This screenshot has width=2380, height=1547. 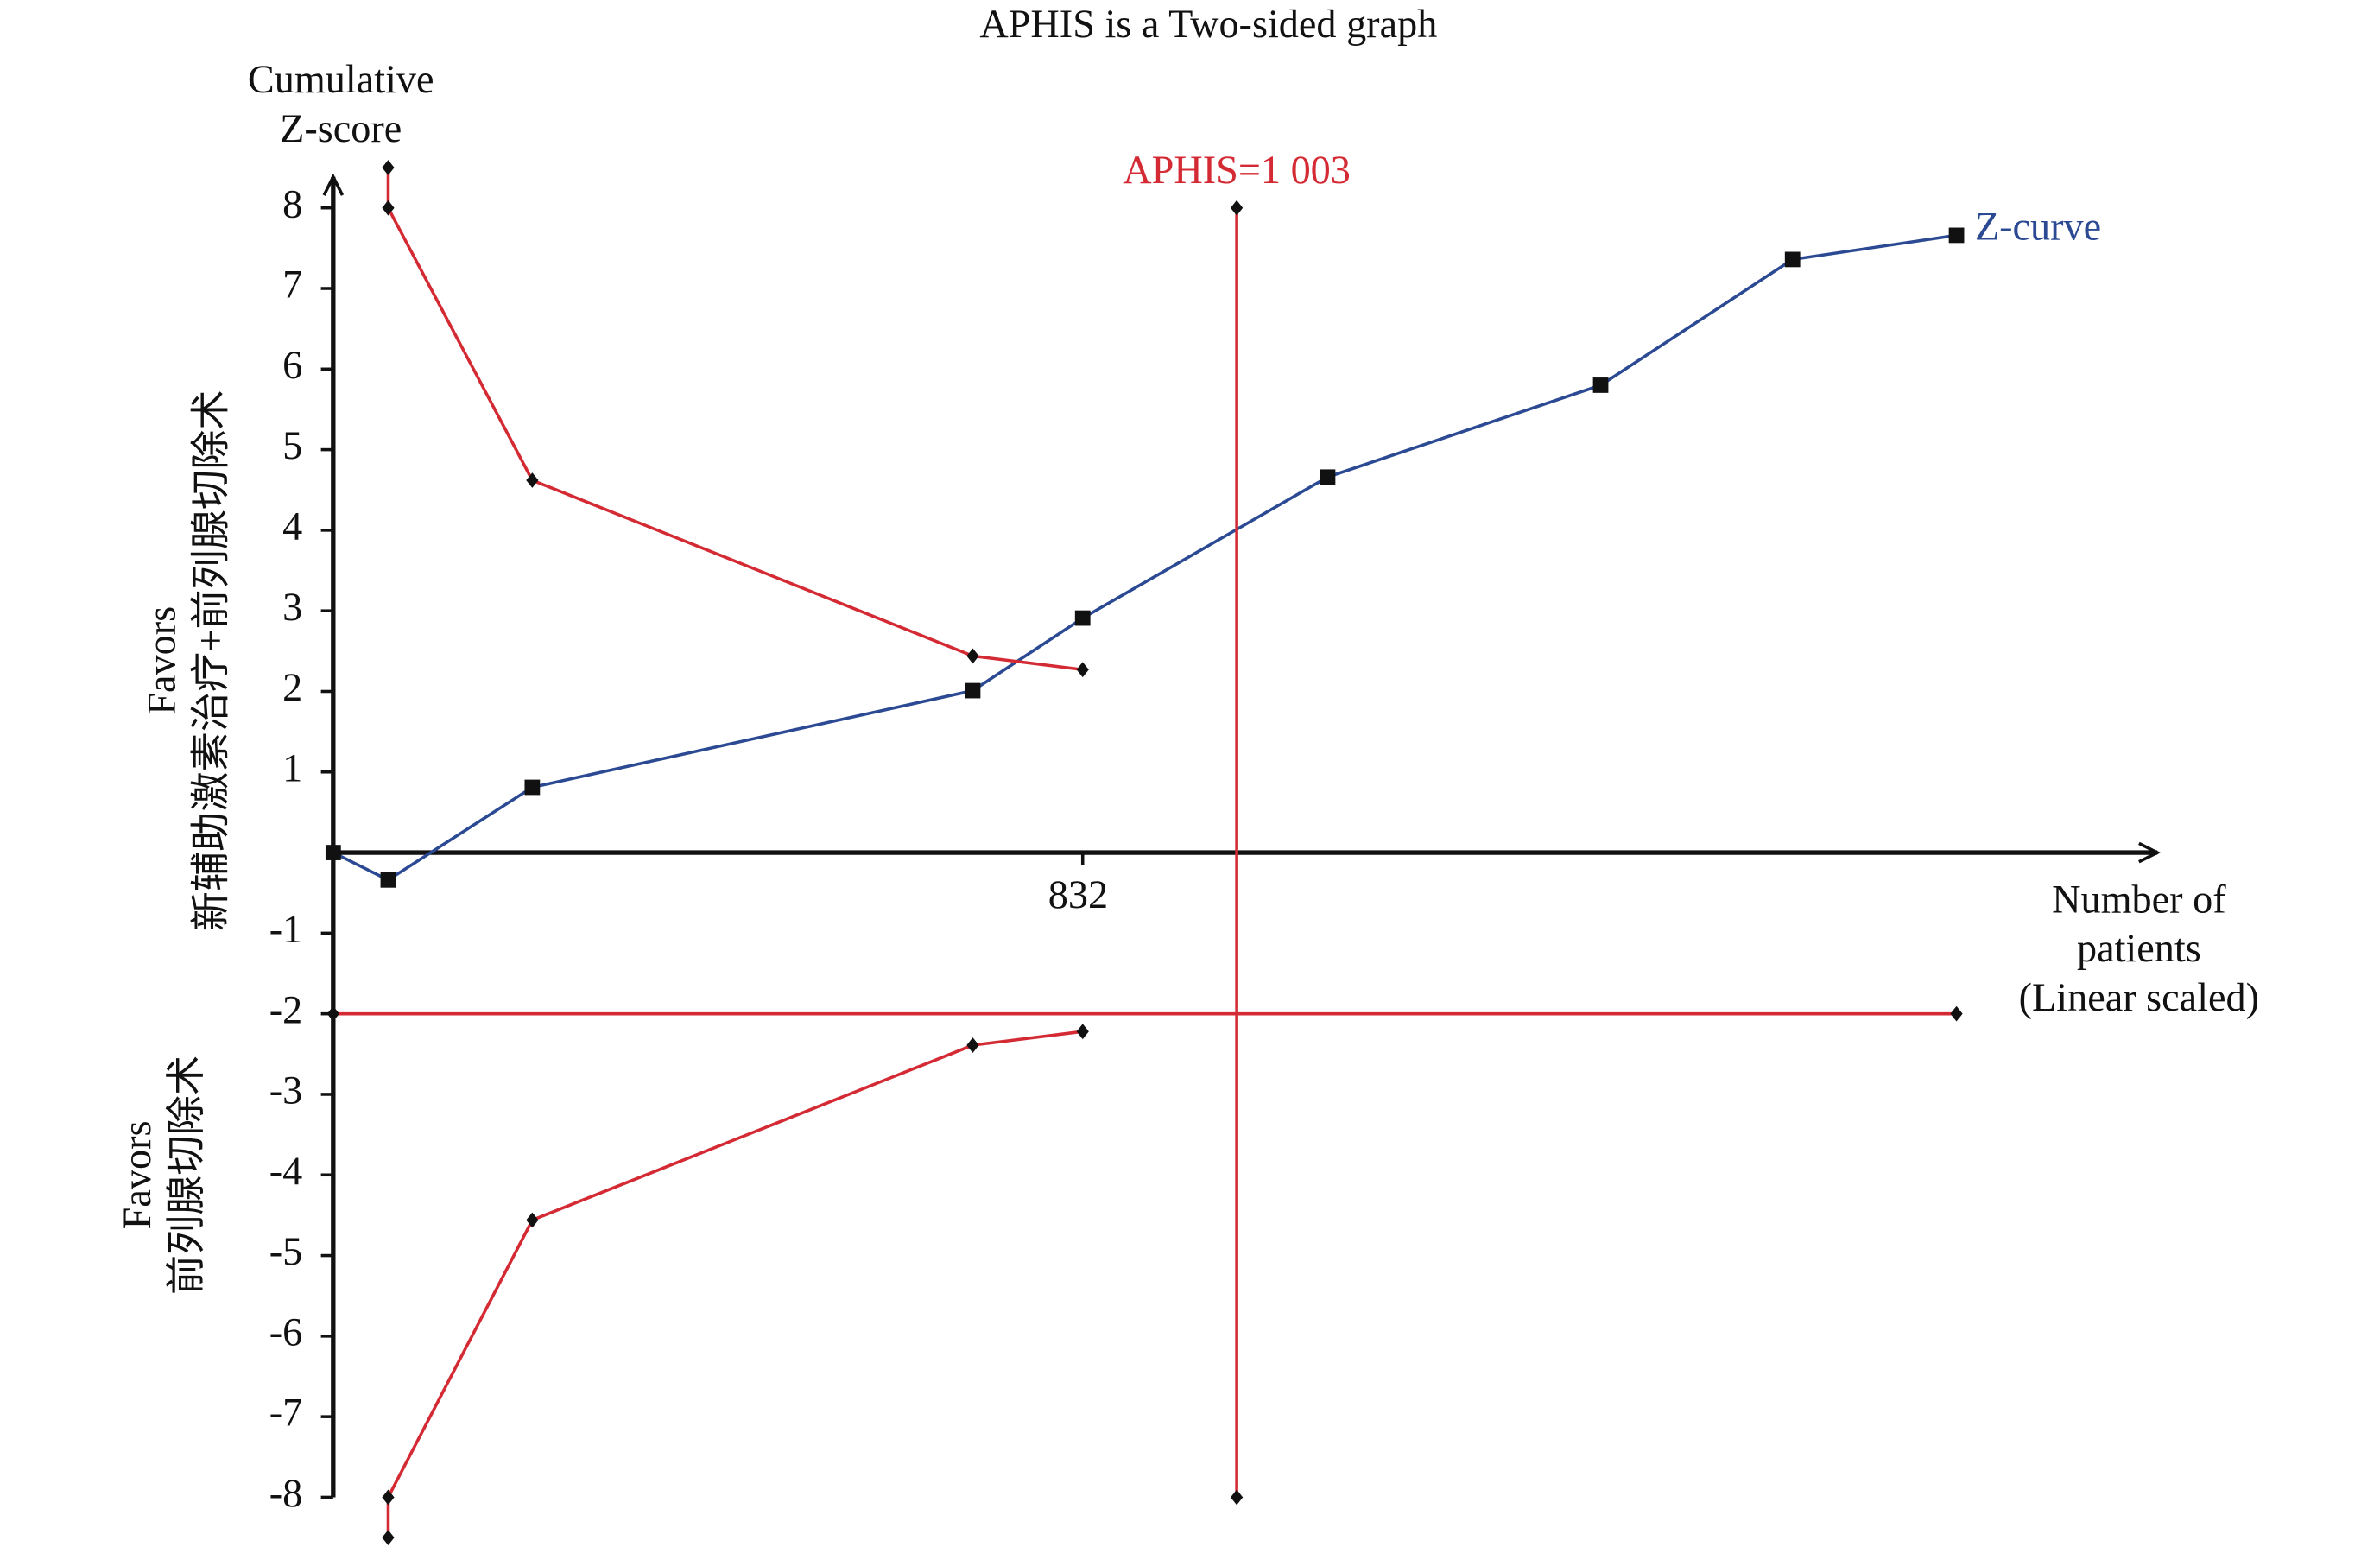 What do you see at coordinates (1237, 170) in the screenshot?
I see `aphis-label: APHIS=1 003` at bounding box center [1237, 170].